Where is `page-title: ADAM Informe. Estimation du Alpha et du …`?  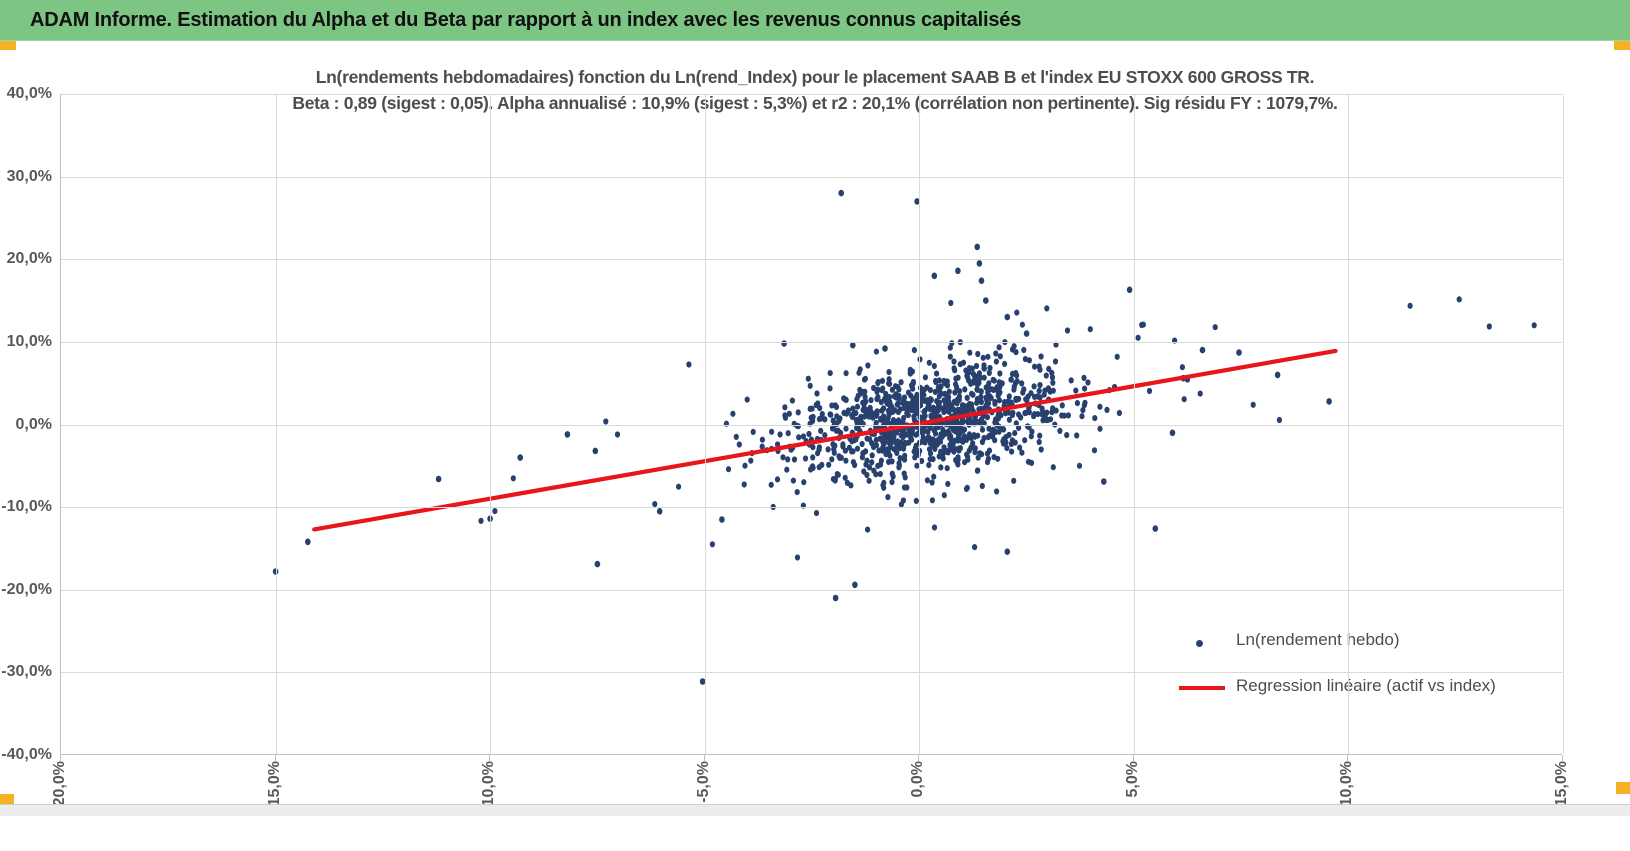
page-title: ADAM Informe. Estimation du Alpha et du … is located at coordinates (526, 20).